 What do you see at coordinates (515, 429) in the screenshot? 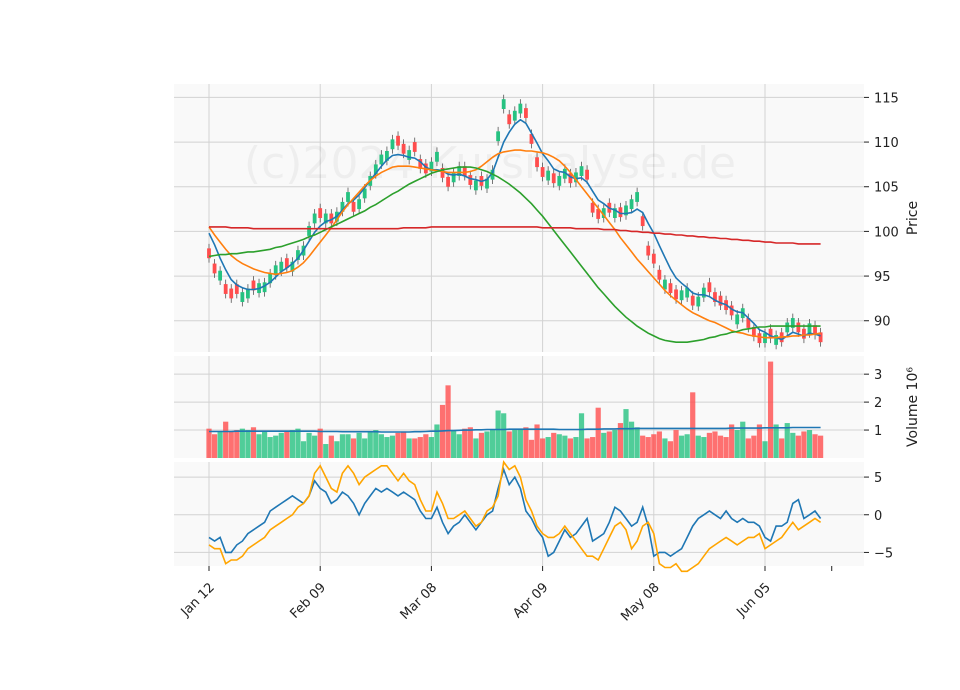
I see `volume-average-line` at bounding box center [515, 429].